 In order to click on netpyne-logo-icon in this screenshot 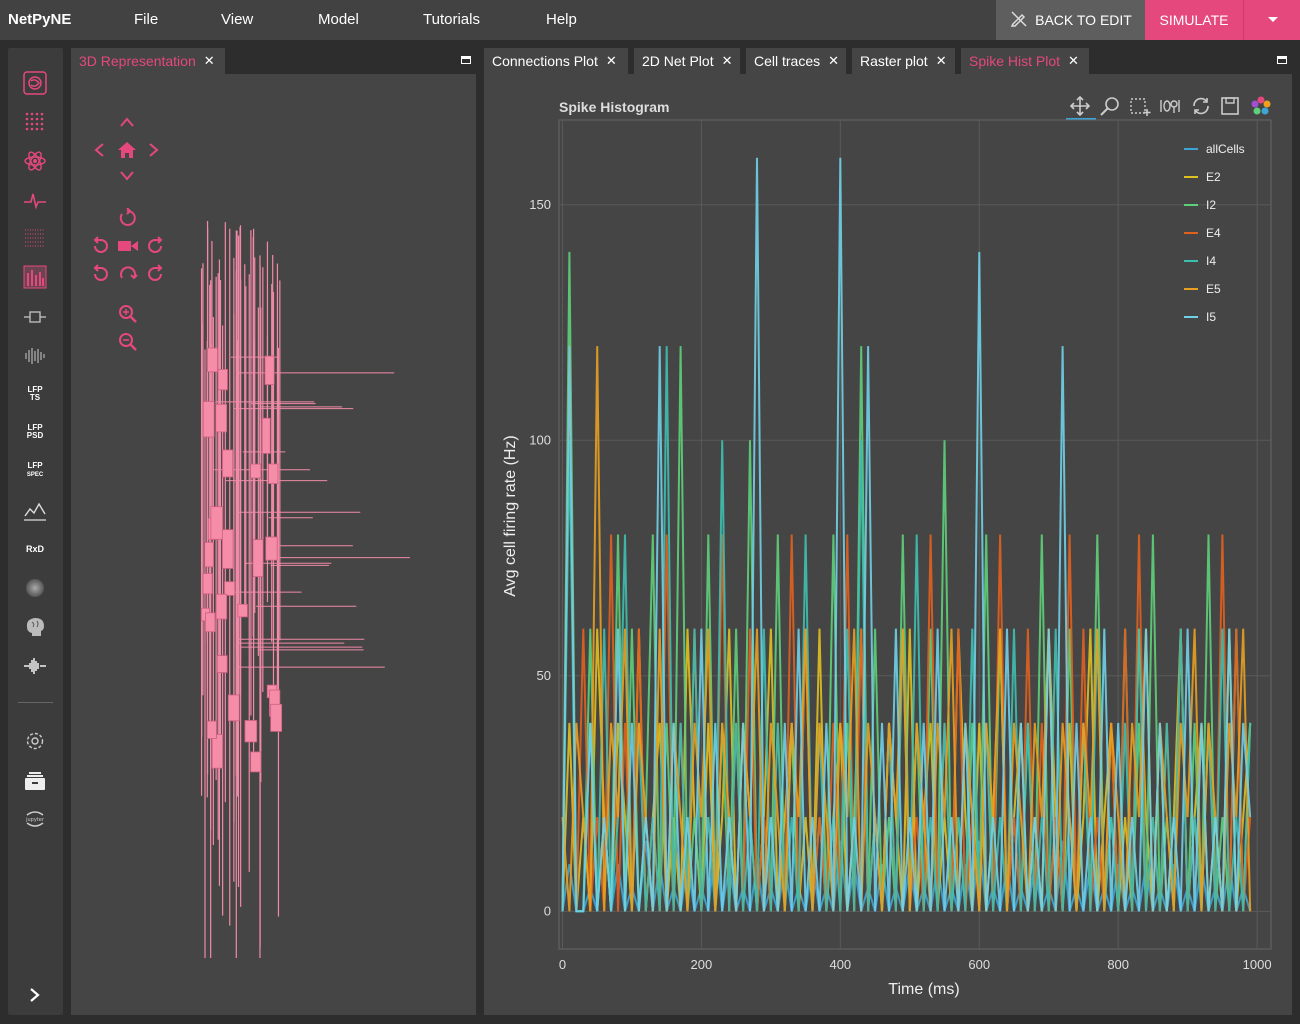, I will do `click(35, 83)`.